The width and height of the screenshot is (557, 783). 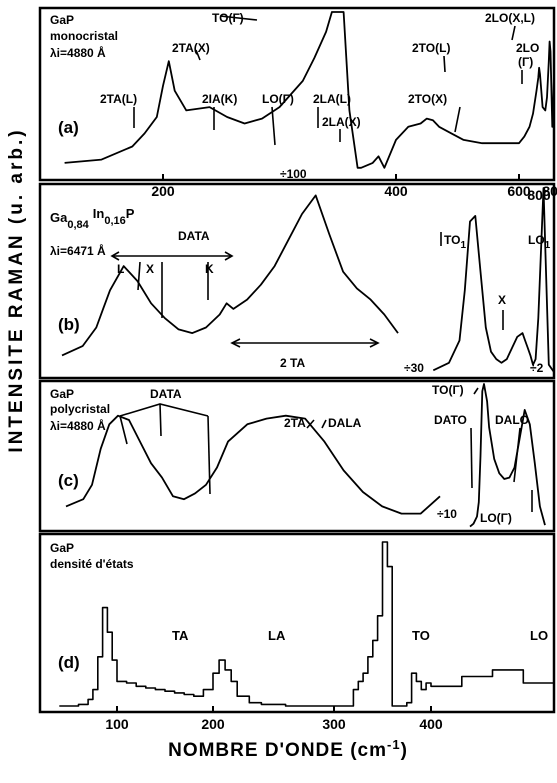 What do you see at coordinates (539, 635) in the screenshot?
I see `annot-d-lo: LO` at bounding box center [539, 635].